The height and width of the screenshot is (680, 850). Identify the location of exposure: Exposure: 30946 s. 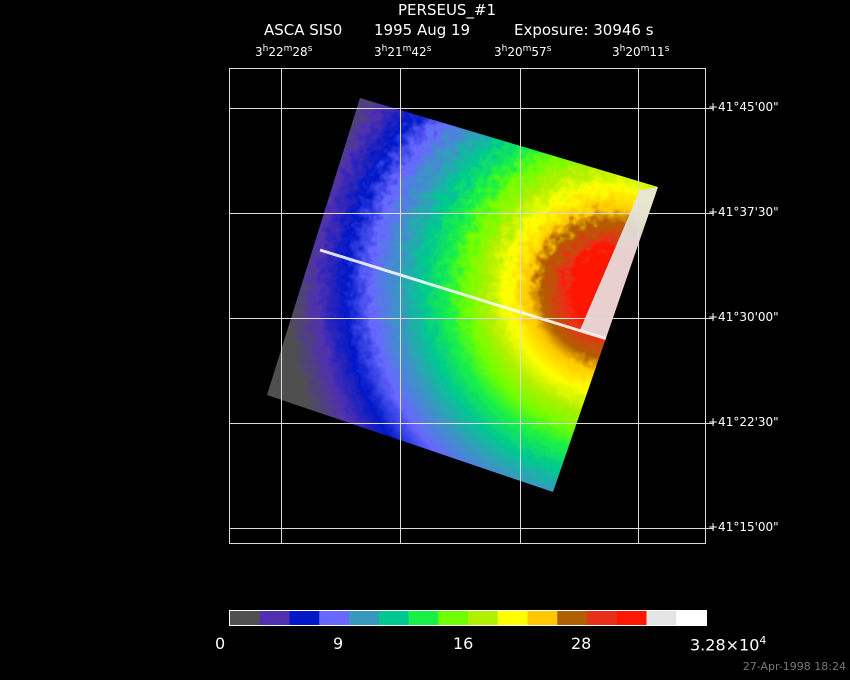
(584, 30).